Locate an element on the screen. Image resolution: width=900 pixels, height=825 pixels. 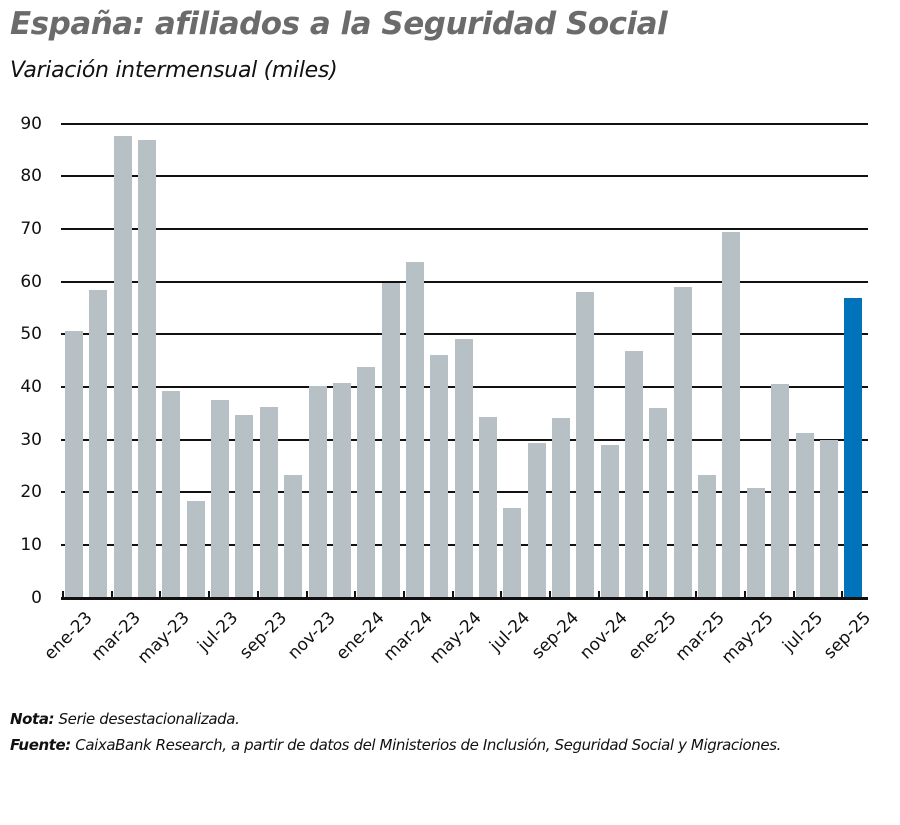
x-tick-label: ene-23 is located at coordinates (68, 636).